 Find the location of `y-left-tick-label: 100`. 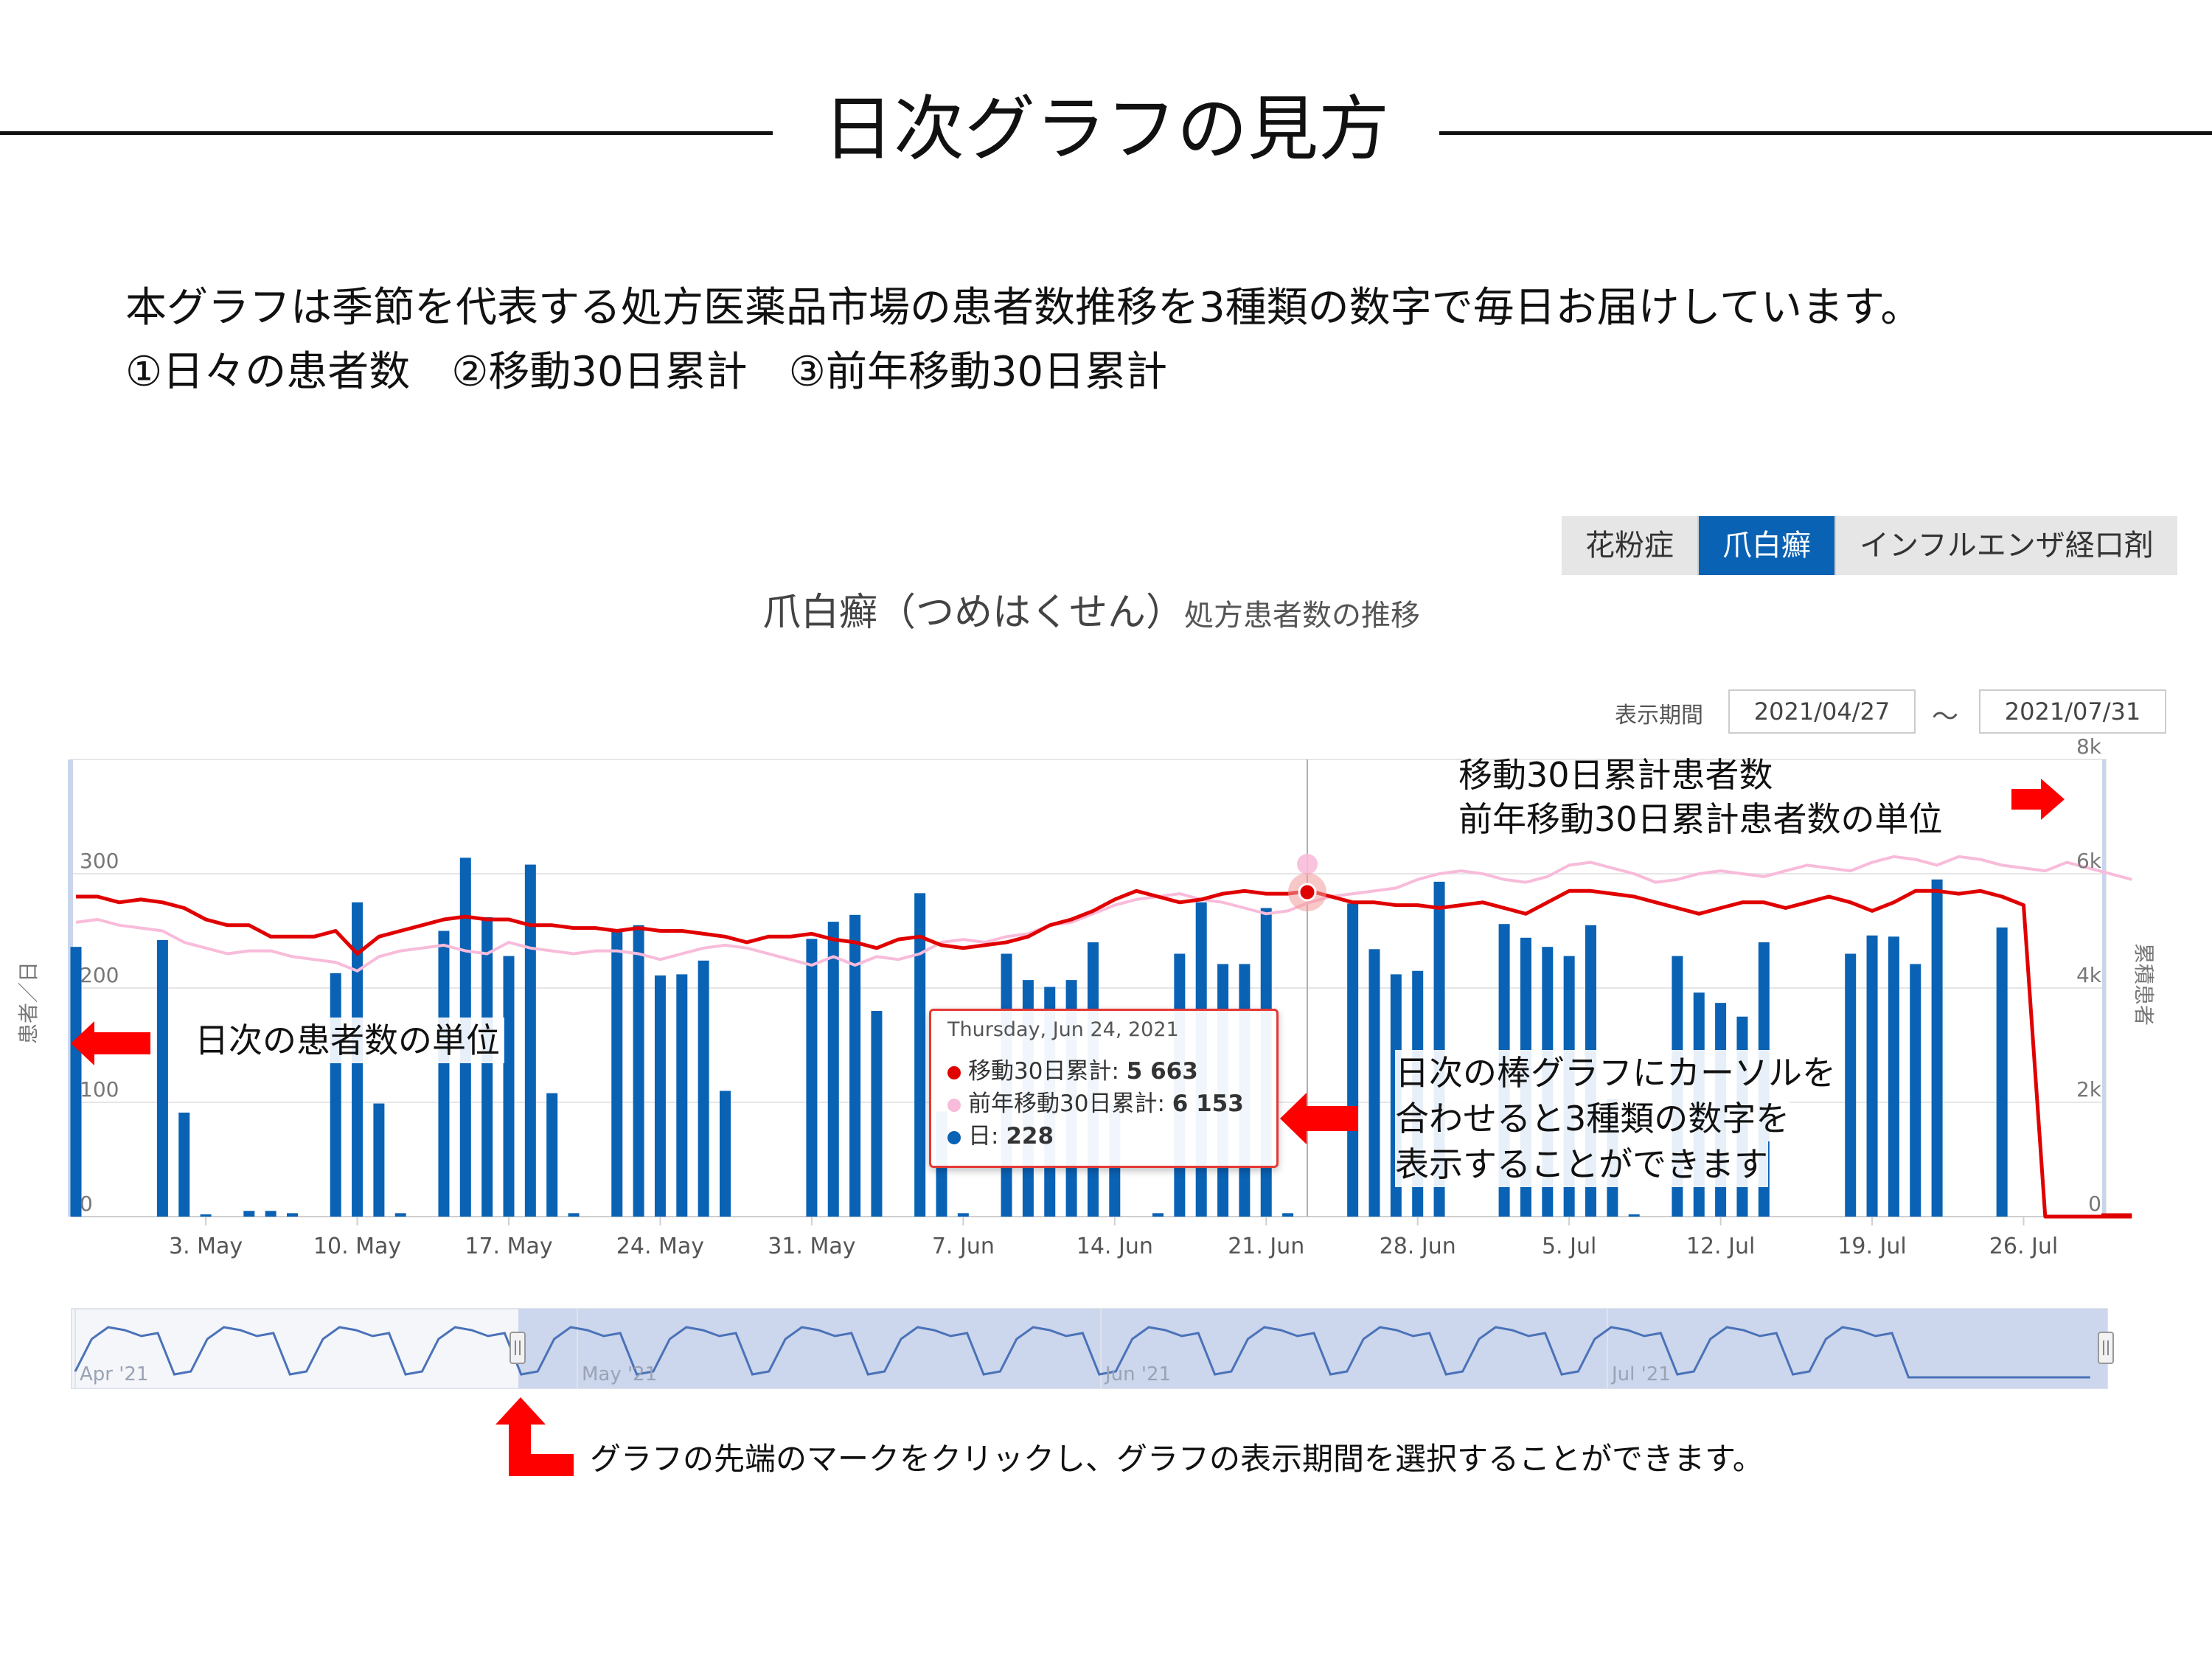

y-left-tick-label: 100 is located at coordinates (99, 1089).